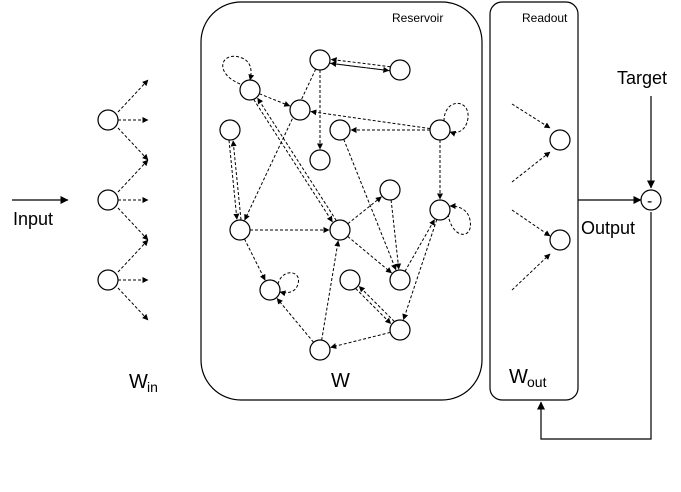 The image size is (681, 492). What do you see at coordinates (331, 290) in the screenshot?
I see `edge-s-n` at bounding box center [331, 290].